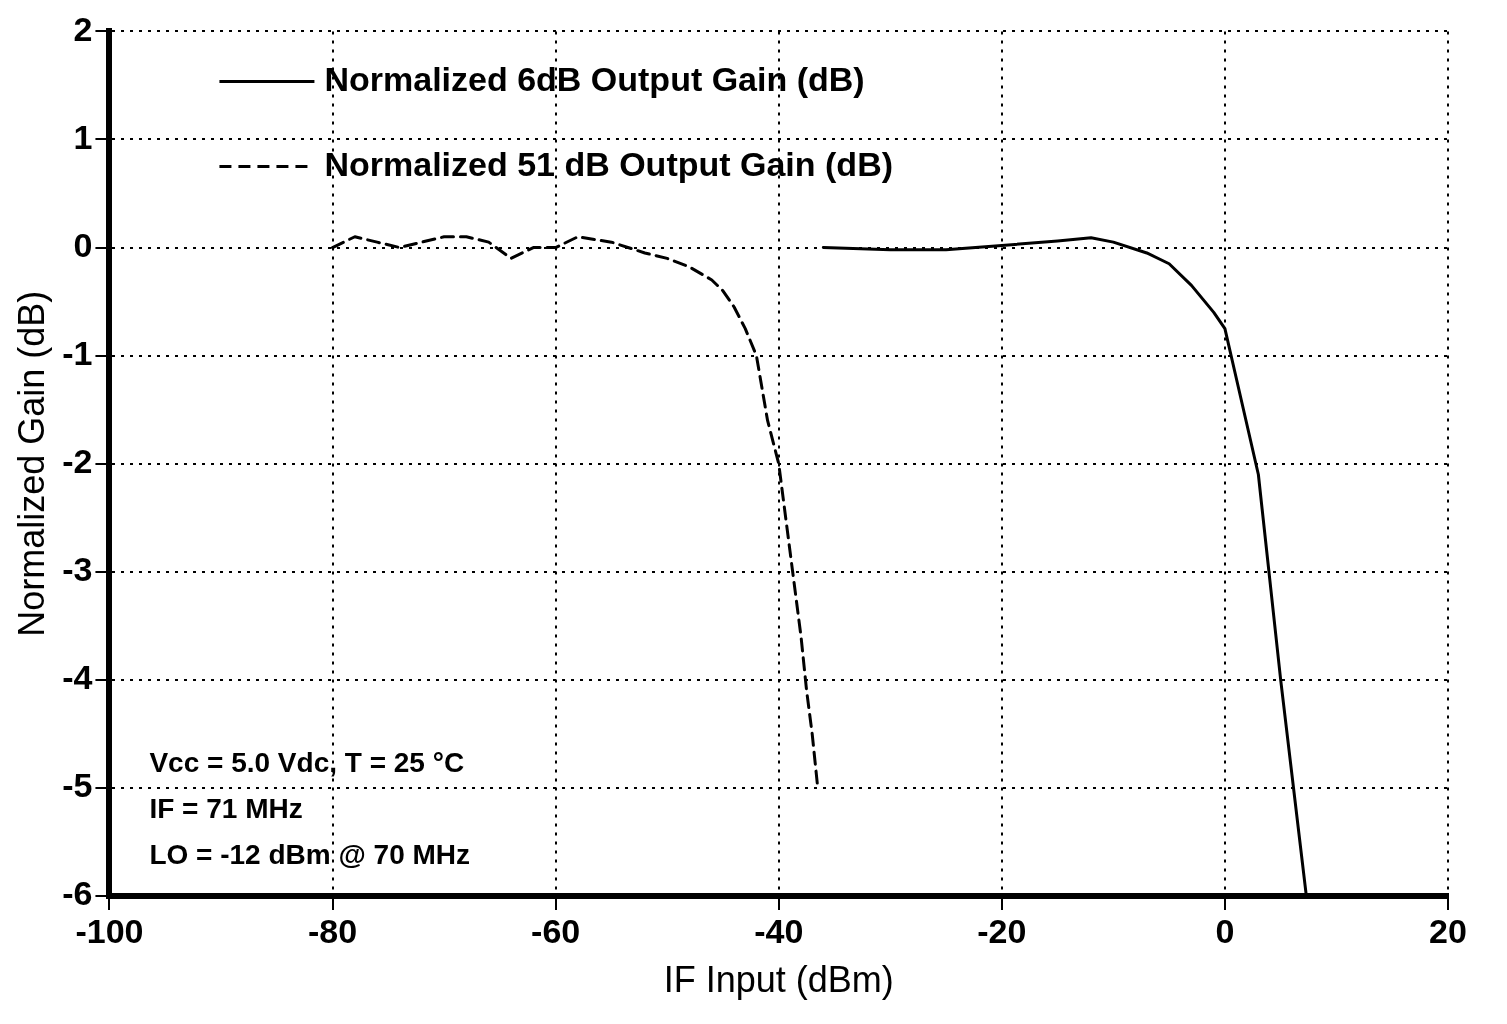 The image size is (1507, 1024). I want to click on legend-label: Normalized 6dB Output Gain (dB), so click(594, 78).